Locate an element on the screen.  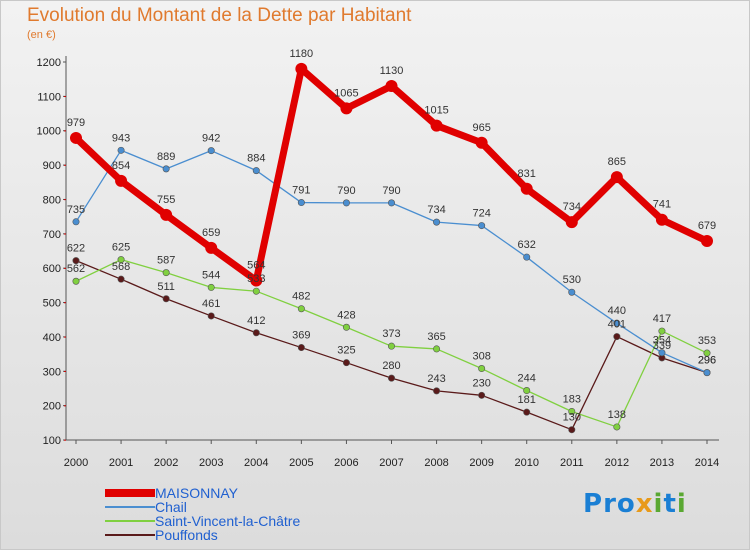
data-label: 741 is located at coordinates (662, 205).